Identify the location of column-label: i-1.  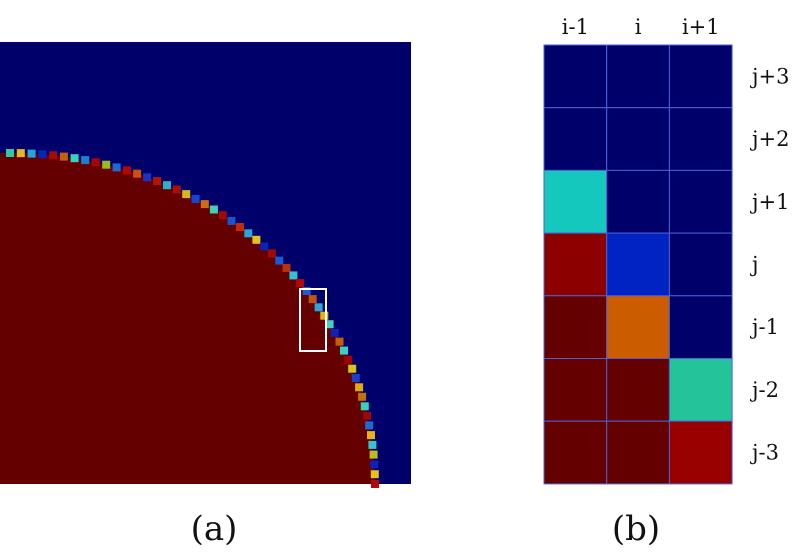
(575, 27).